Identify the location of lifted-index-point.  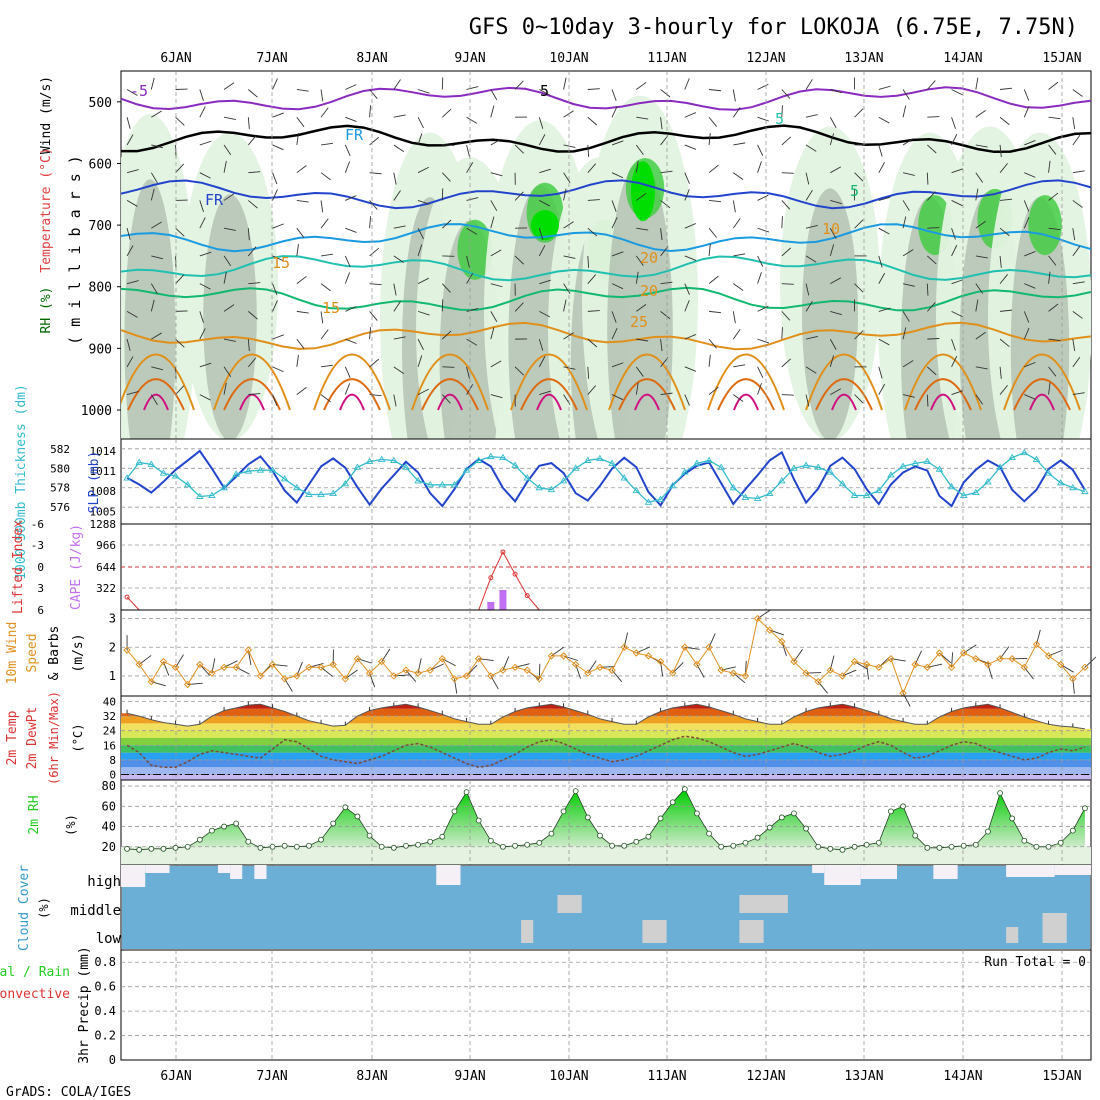
(503, 552).